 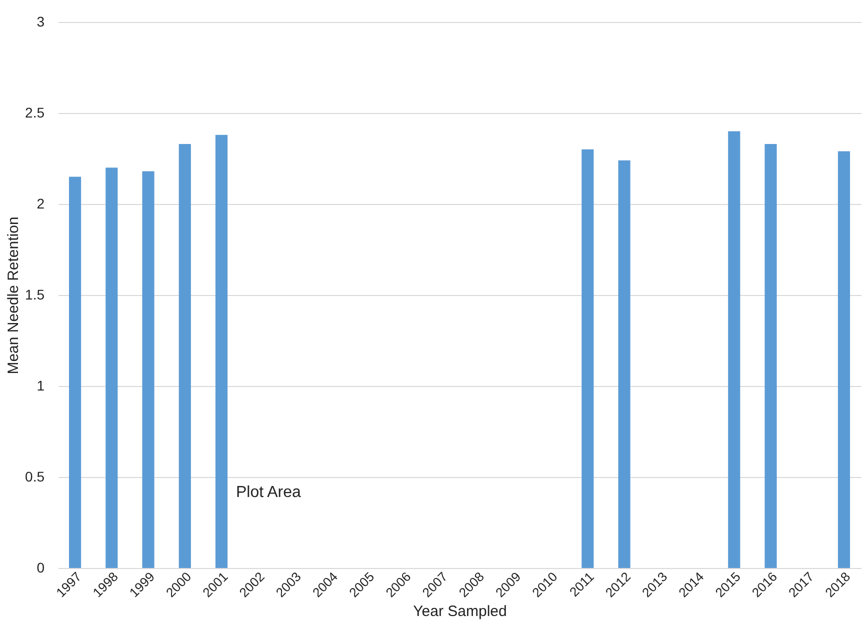 What do you see at coordinates (35, 476) in the screenshot?
I see `y-tick-label: 0.5` at bounding box center [35, 476].